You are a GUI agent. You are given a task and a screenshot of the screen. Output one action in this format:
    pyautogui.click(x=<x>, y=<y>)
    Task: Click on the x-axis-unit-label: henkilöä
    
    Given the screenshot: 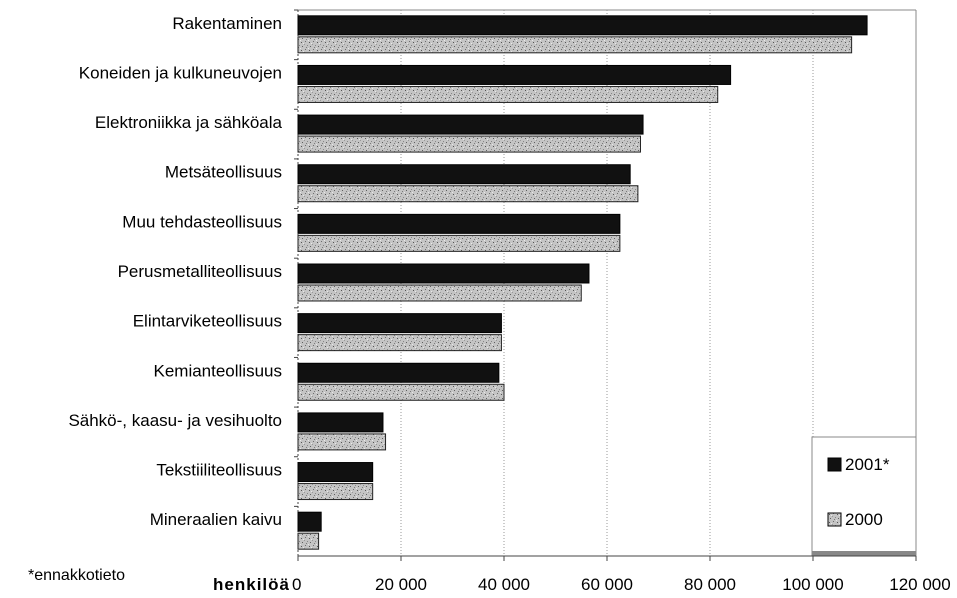 What is the action you would take?
    pyautogui.click(x=251, y=584)
    